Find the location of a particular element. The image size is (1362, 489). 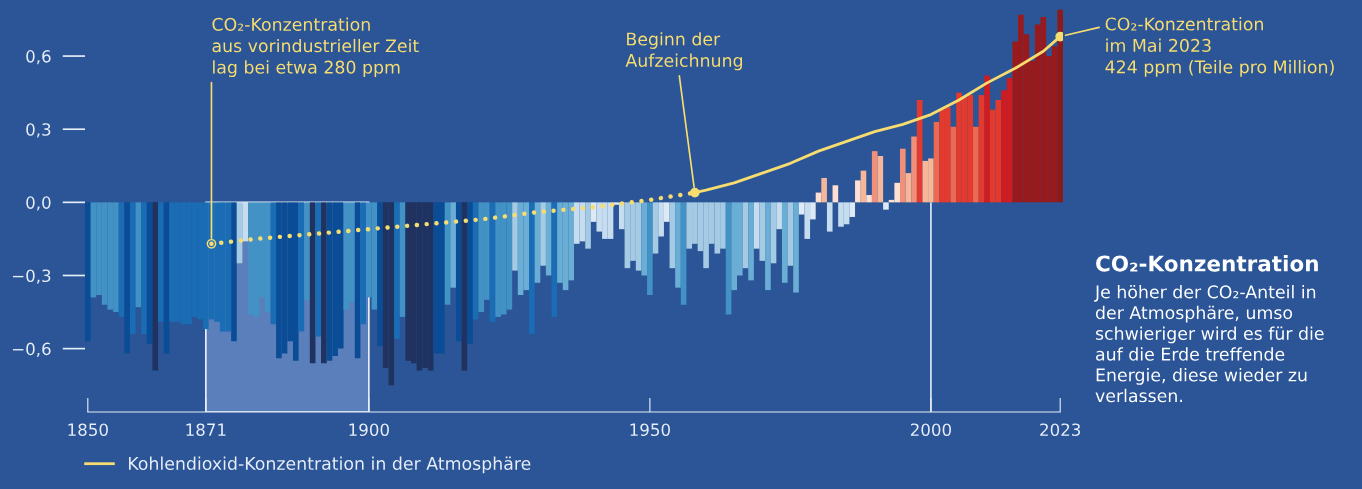

annotation: Beginn der Aufzeichnung is located at coordinates (684, 51).